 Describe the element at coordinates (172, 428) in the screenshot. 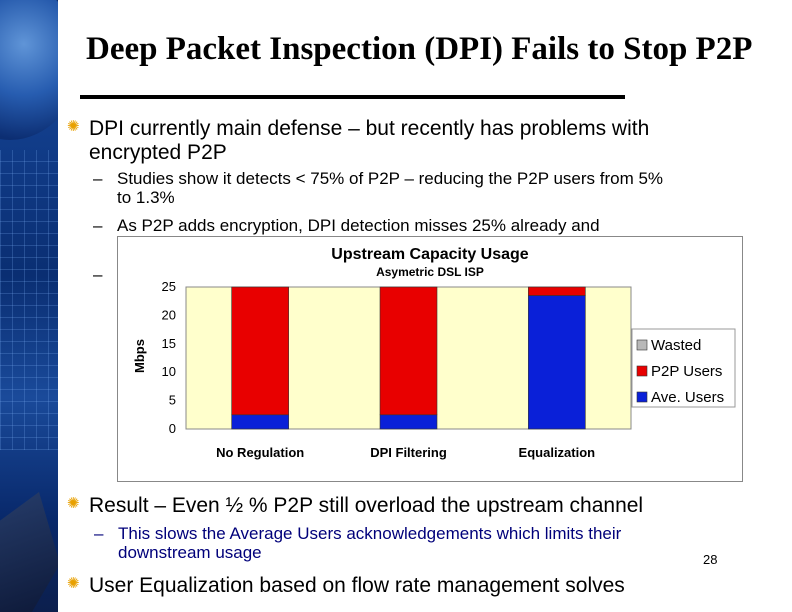

I see `y-tick-label: 0` at that location.